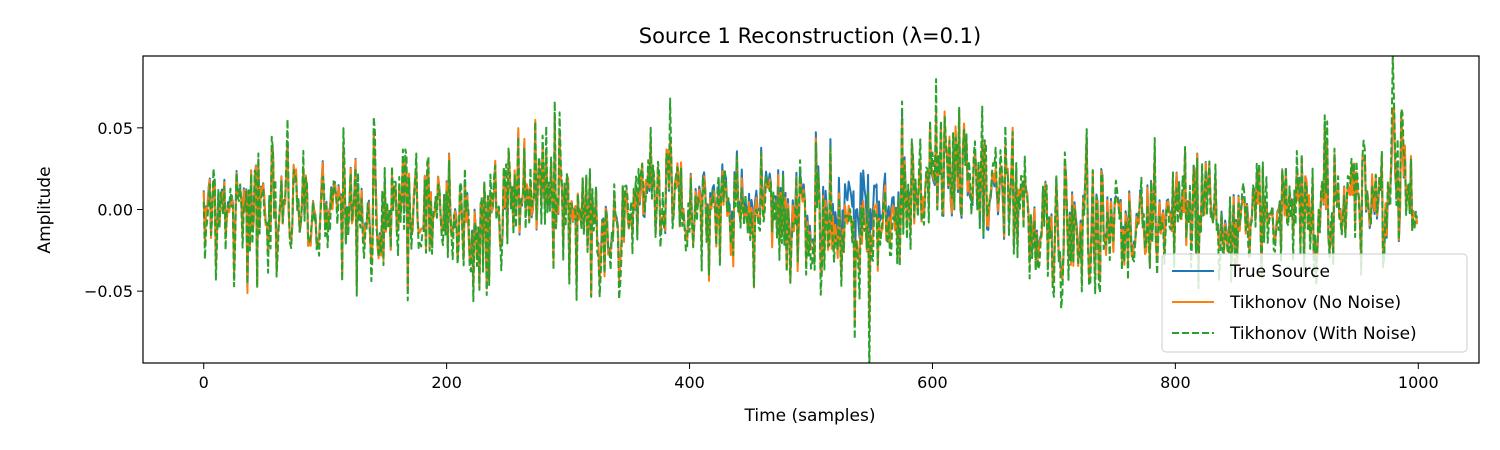  What do you see at coordinates (810, 36) in the screenshot?
I see `chart-title: Source 1 Reconstruction (λ=0.1)` at bounding box center [810, 36].